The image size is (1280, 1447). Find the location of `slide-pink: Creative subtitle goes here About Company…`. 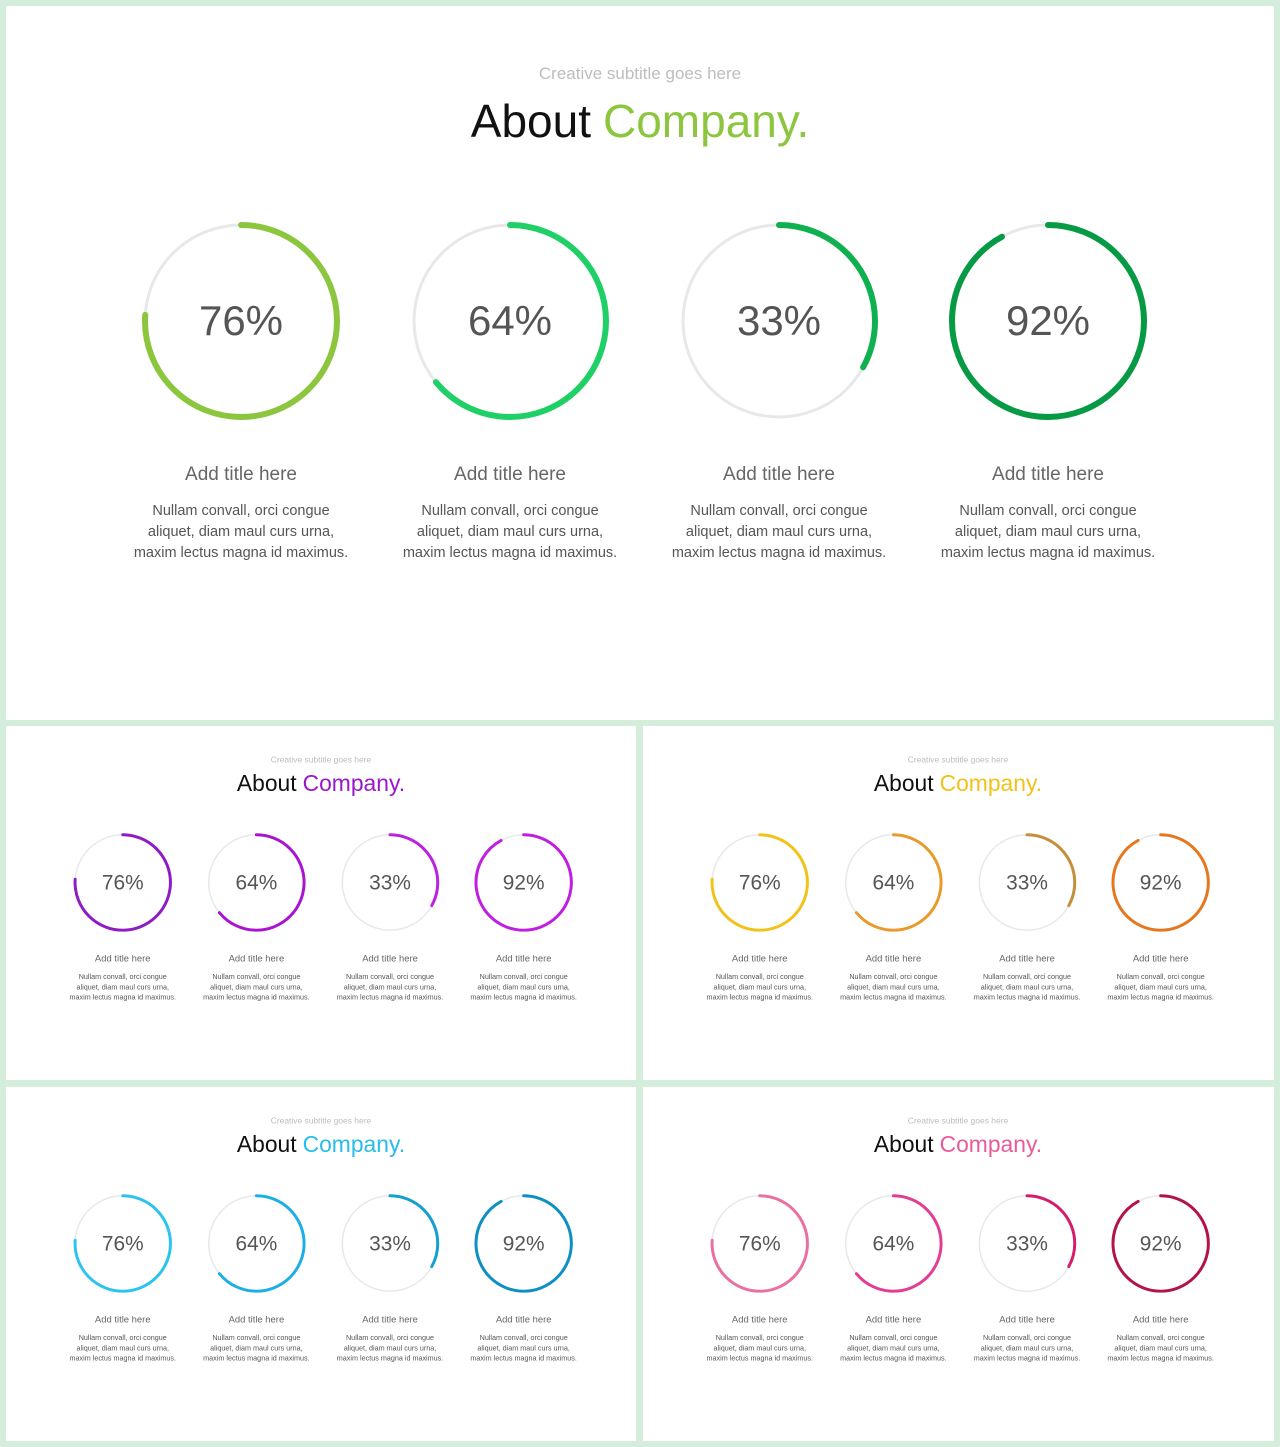

slide-pink: Creative subtitle goes here About Company… is located at coordinates (958, 1264).